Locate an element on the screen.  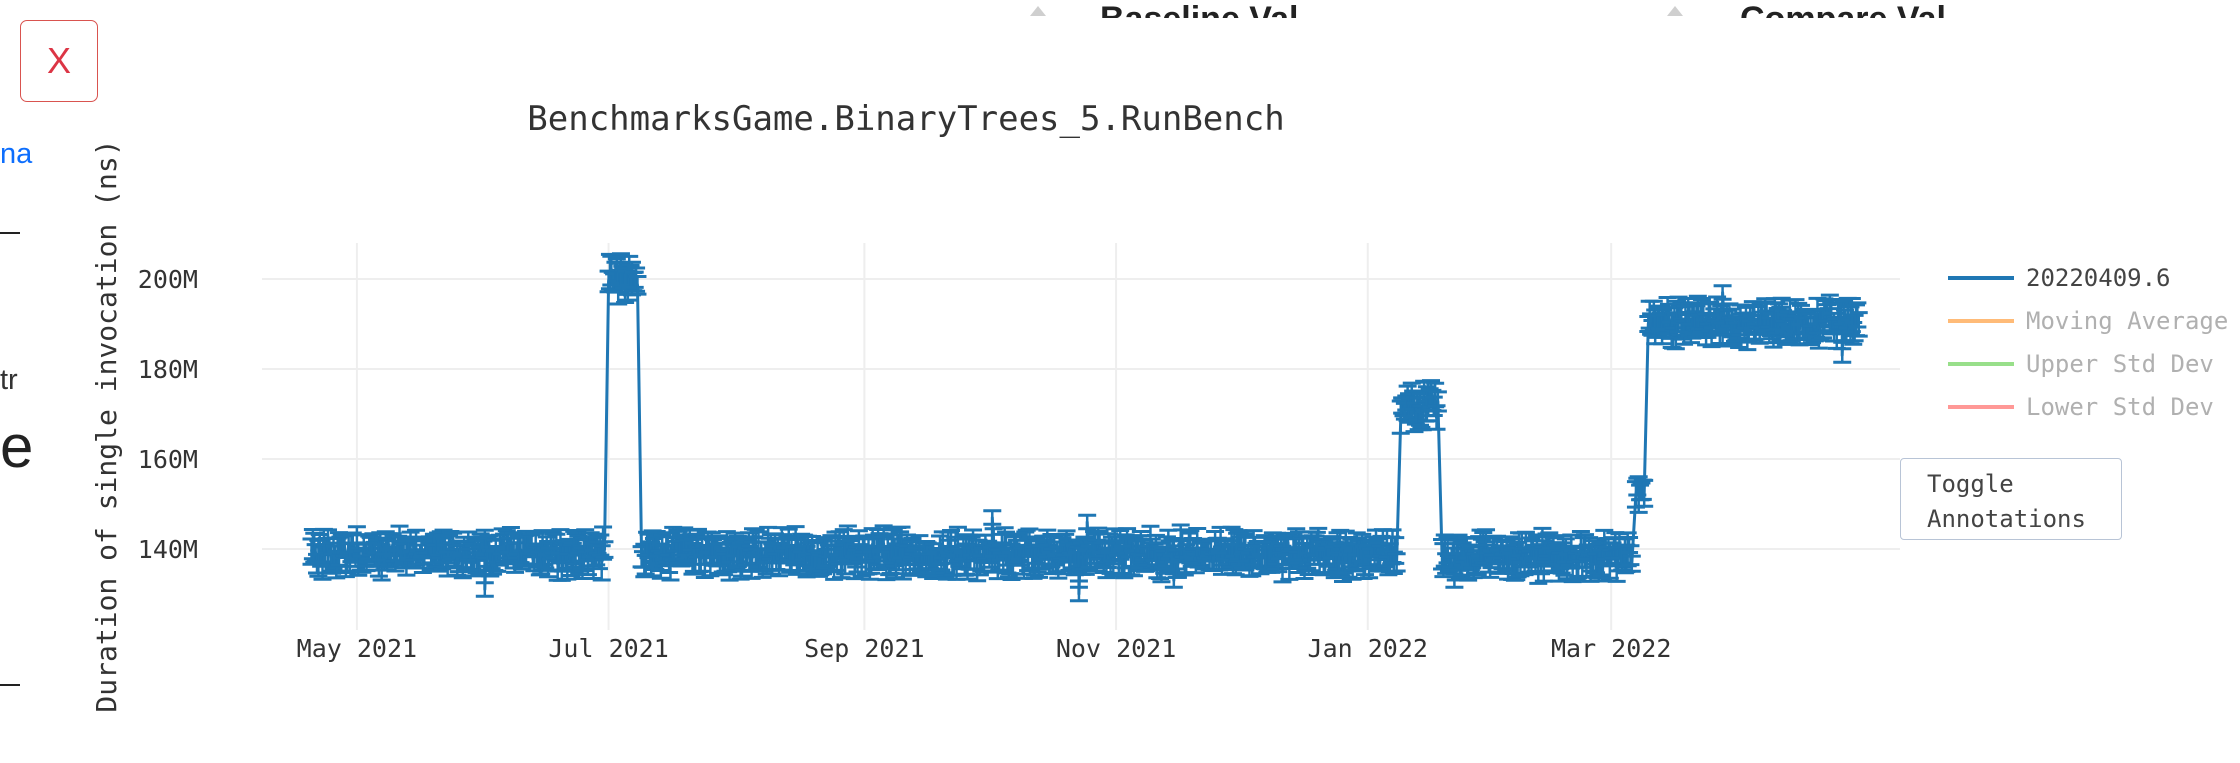
background-heading-fragment: e is located at coordinates (17, 446).